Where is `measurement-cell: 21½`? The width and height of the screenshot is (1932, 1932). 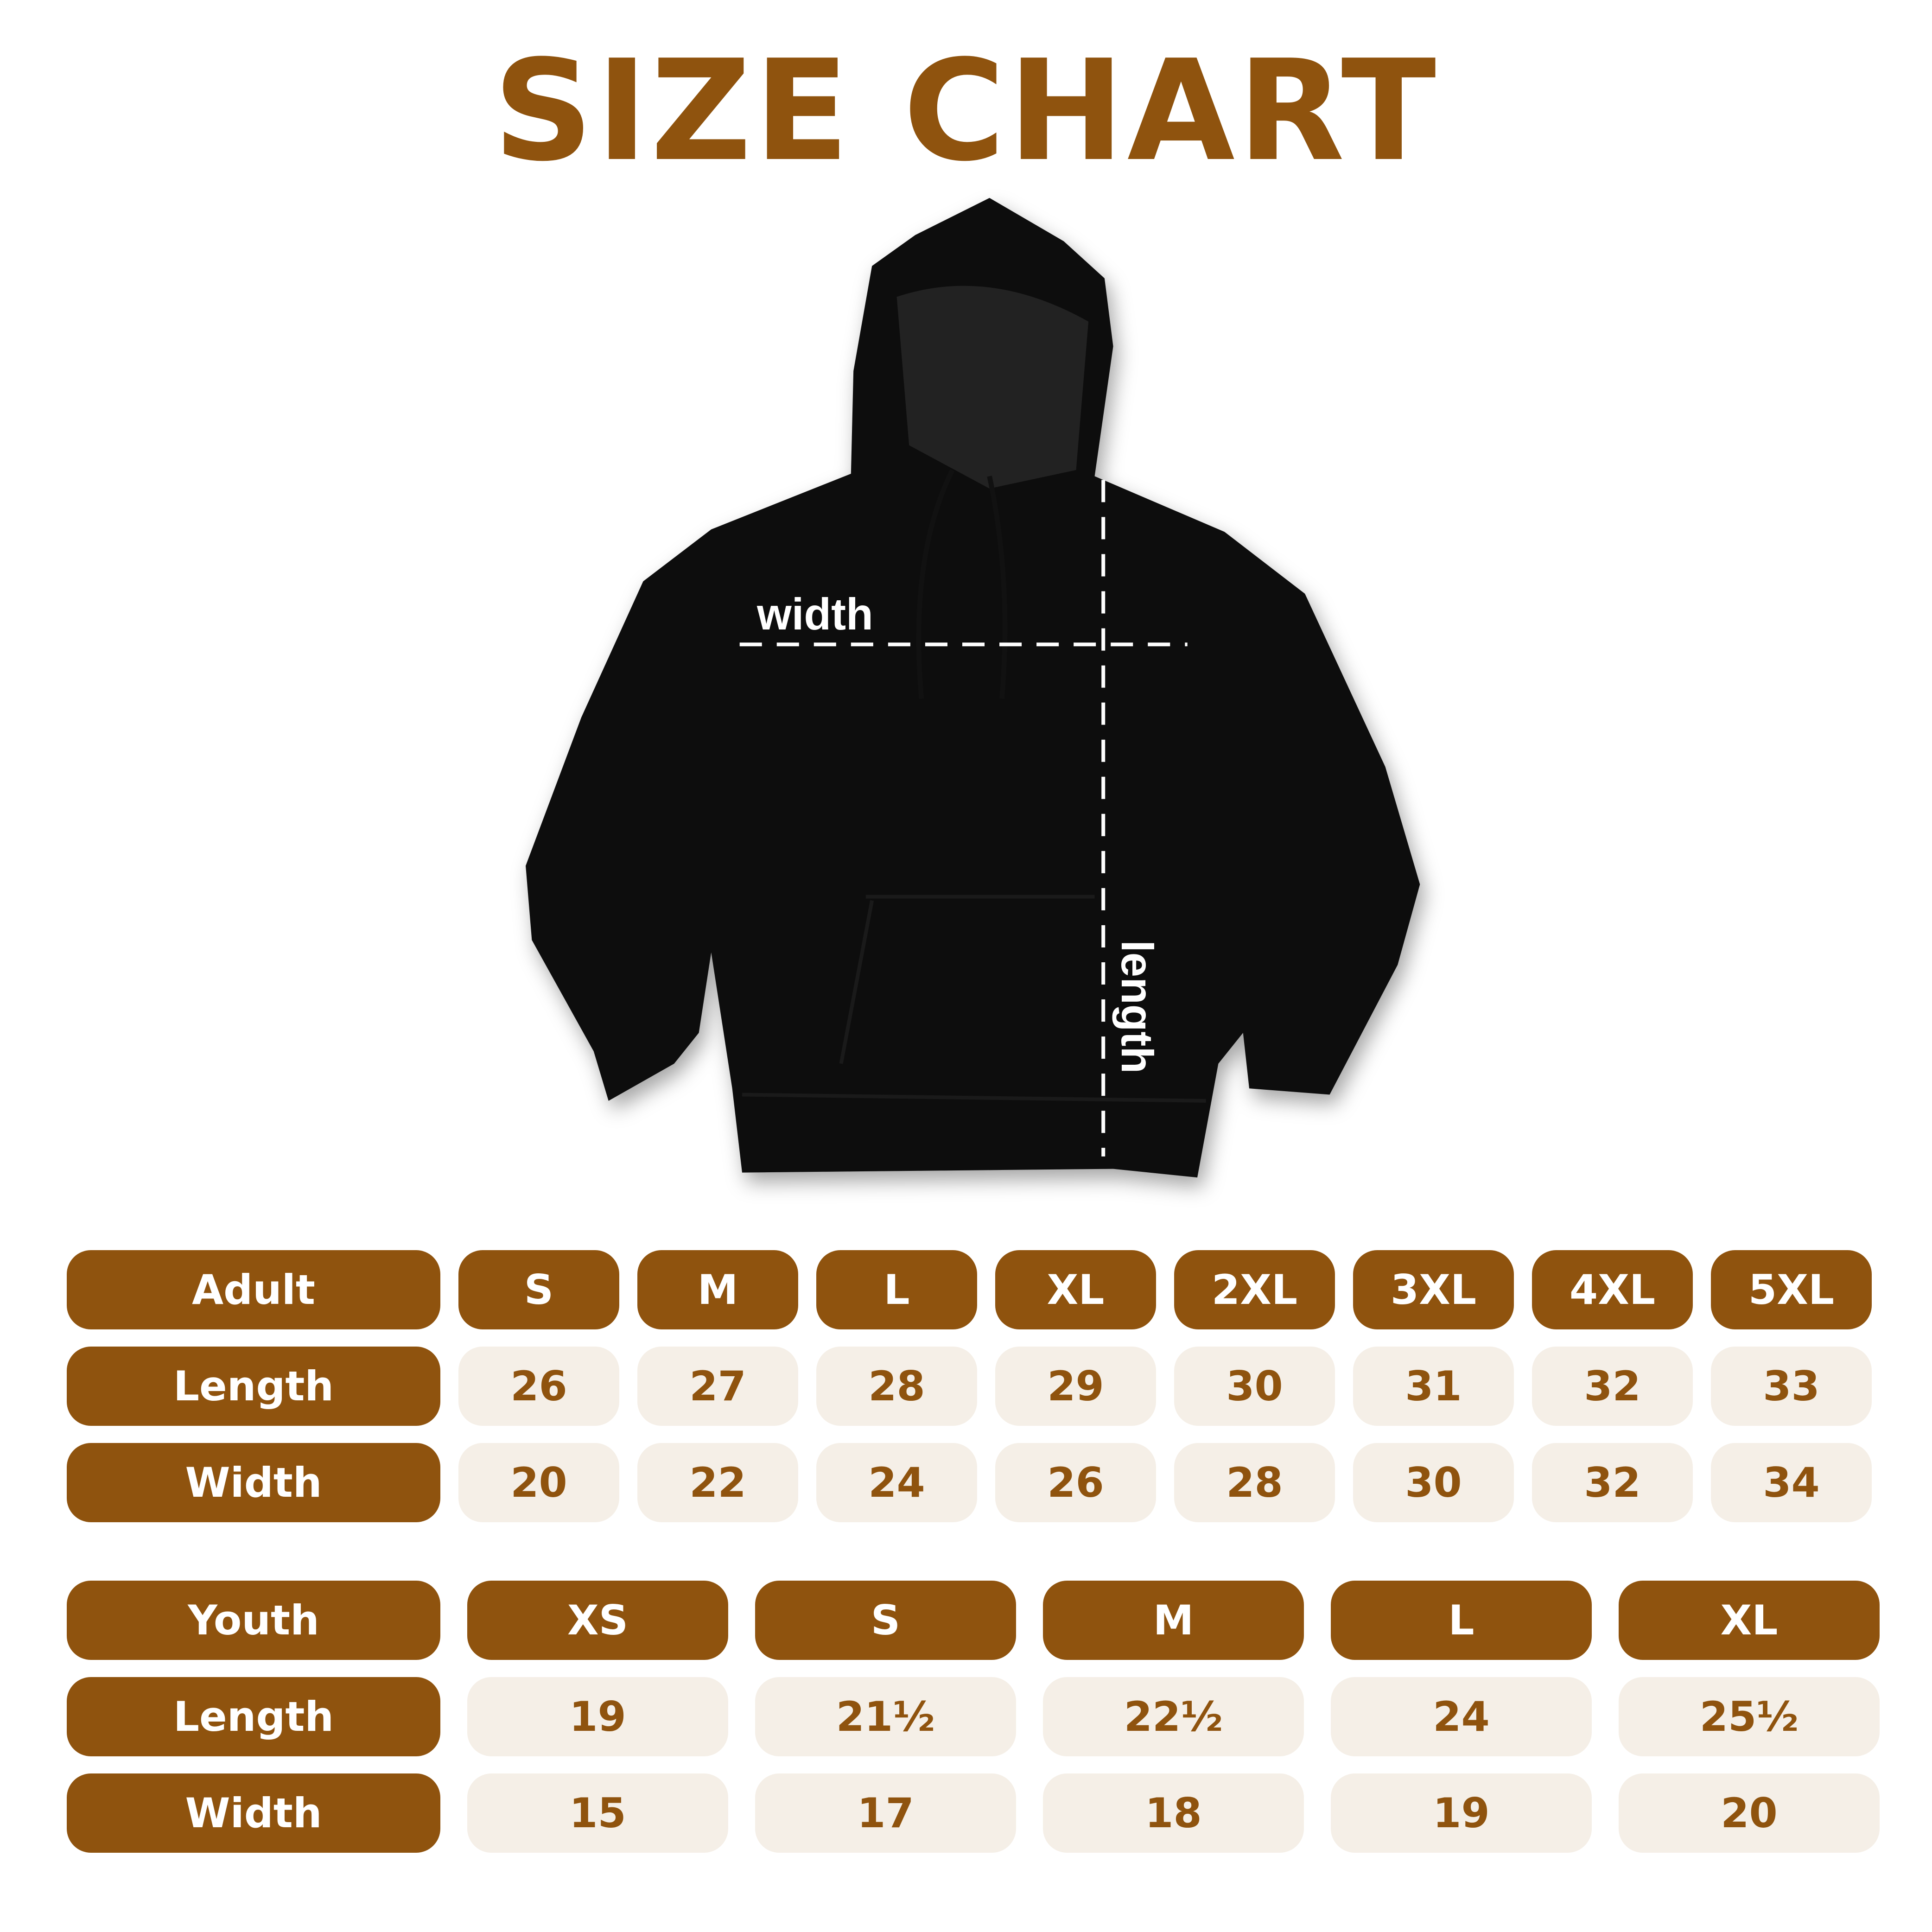
measurement-cell: 21½ is located at coordinates (885, 1716).